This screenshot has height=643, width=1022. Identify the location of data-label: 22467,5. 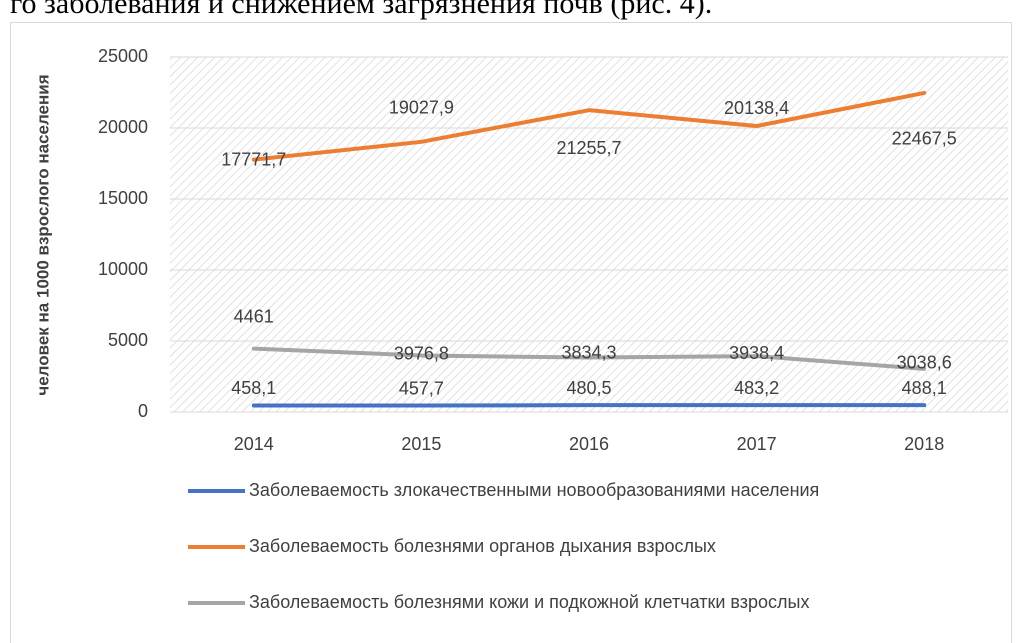
(924, 139).